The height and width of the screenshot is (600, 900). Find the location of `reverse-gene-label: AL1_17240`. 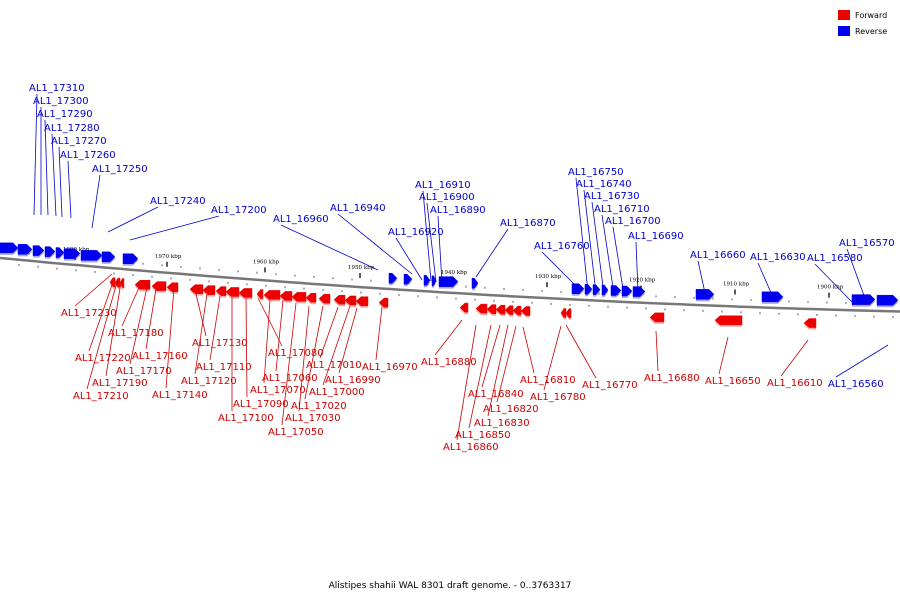

reverse-gene-label: AL1_17240 is located at coordinates (178, 201).